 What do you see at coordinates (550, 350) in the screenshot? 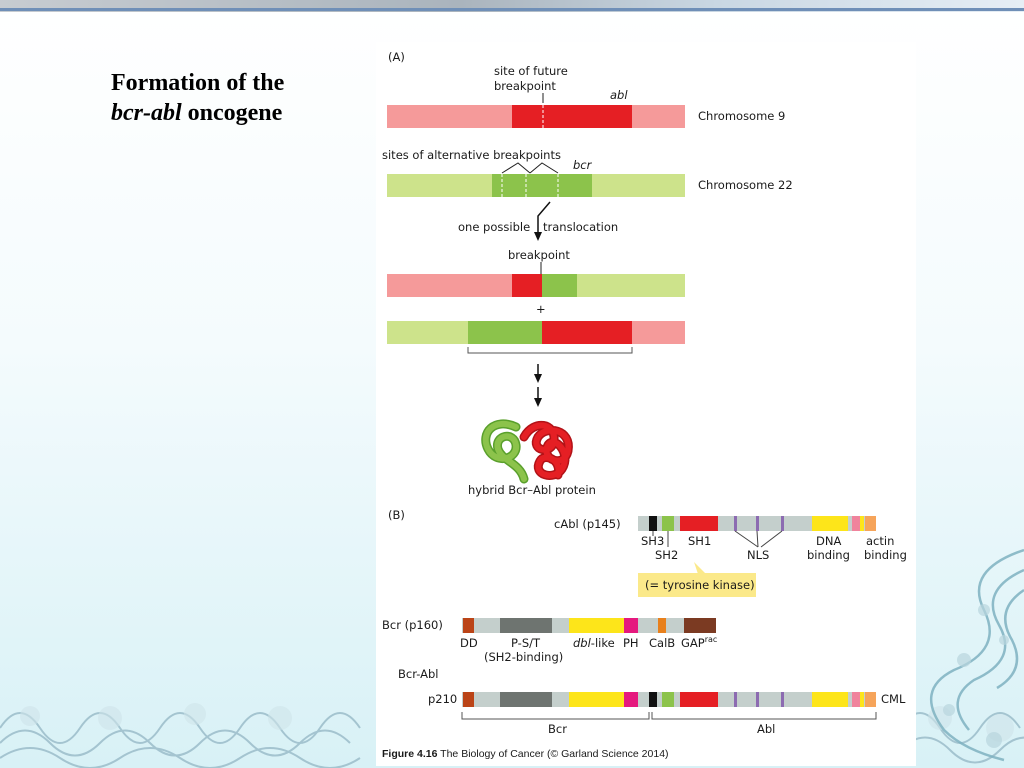
I see `fusion-gene-bracket` at bounding box center [550, 350].